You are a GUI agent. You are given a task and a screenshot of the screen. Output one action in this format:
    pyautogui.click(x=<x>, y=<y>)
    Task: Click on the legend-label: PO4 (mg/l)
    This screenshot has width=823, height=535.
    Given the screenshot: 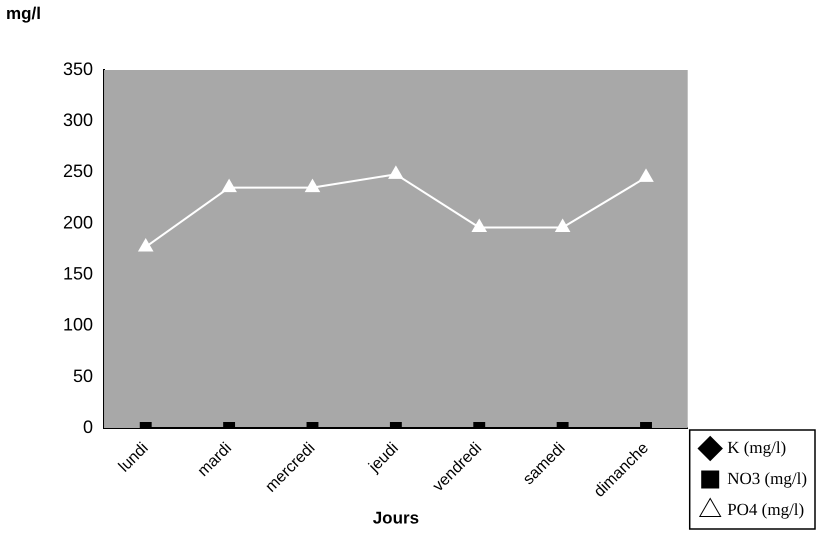 What is the action you would take?
    pyautogui.click(x=765, y=509)
    